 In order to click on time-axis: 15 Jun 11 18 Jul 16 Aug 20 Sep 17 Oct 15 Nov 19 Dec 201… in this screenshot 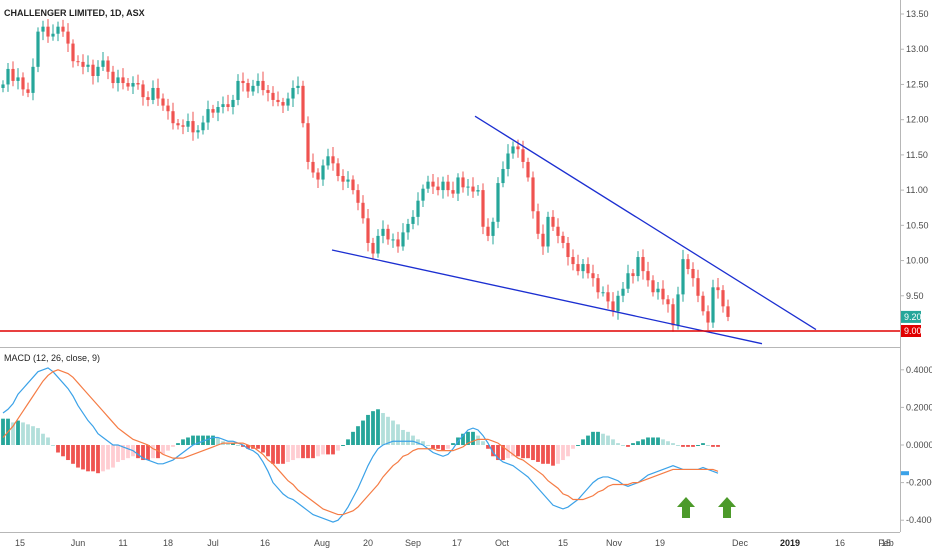, I will do `click(454, 543)`.